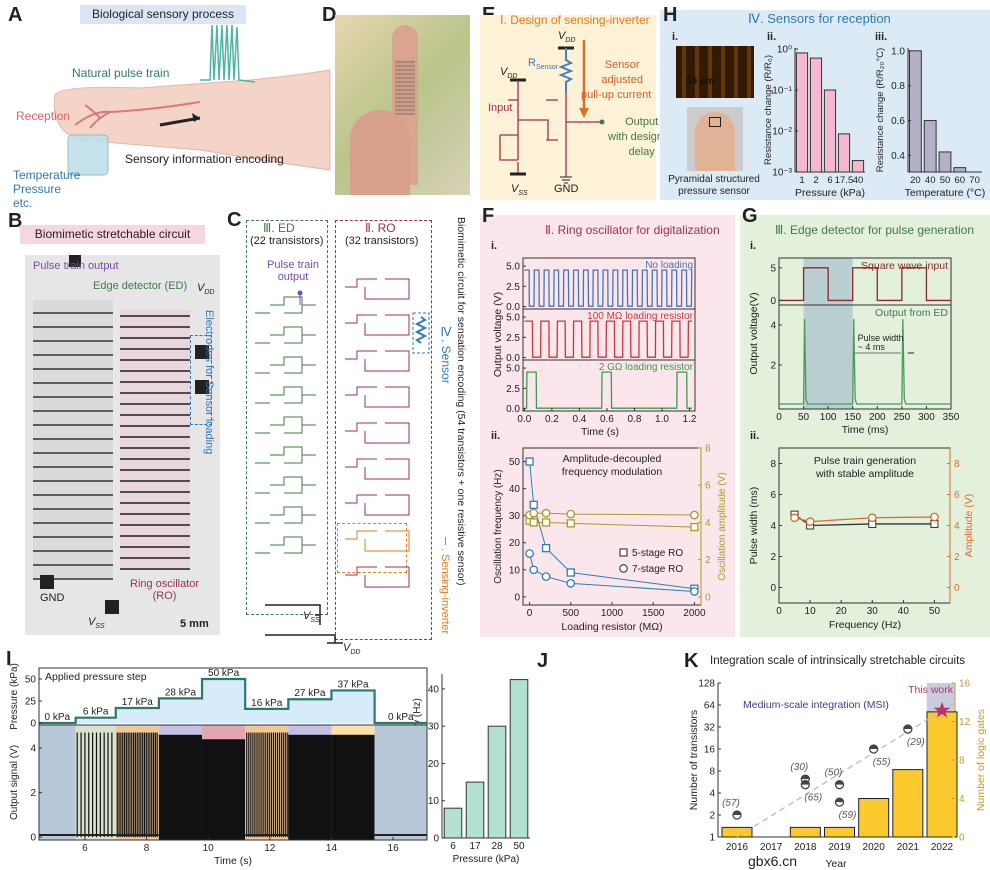 This screenshot has height=870, width=990. What do you see at coordinates (981, 760) in the screenshot?
I see `y-right-axis-label: Number of logic gates` at bounding box center [981, 760].